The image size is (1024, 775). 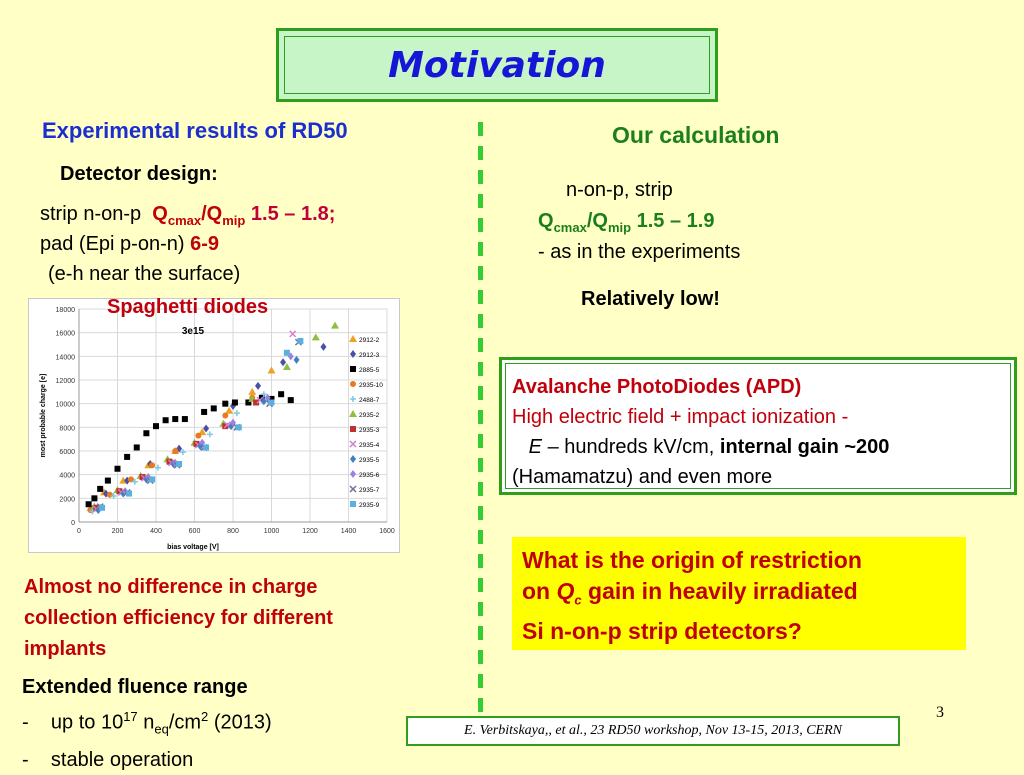 What do you see at coordinates (25, 722) in the screenshot?
I see `dash: -` at bounding box center [25, 722].